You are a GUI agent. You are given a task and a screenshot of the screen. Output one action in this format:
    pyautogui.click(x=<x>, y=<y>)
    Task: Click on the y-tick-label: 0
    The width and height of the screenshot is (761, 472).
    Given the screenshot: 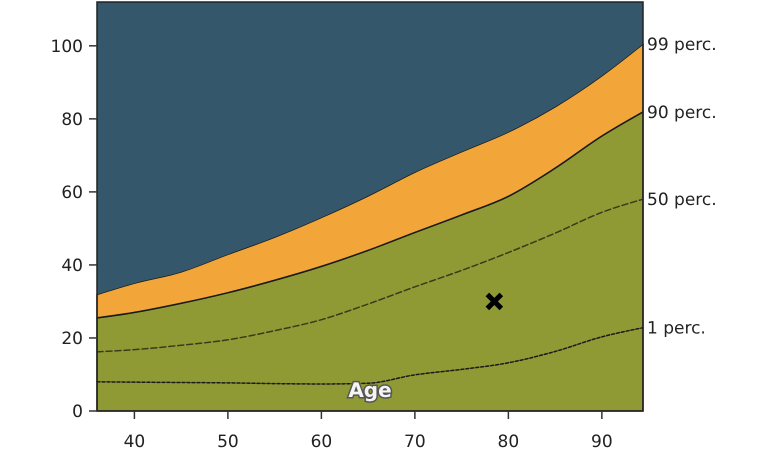 What is the action you would take?
    pyautogui.click(x=77, y=412)
    